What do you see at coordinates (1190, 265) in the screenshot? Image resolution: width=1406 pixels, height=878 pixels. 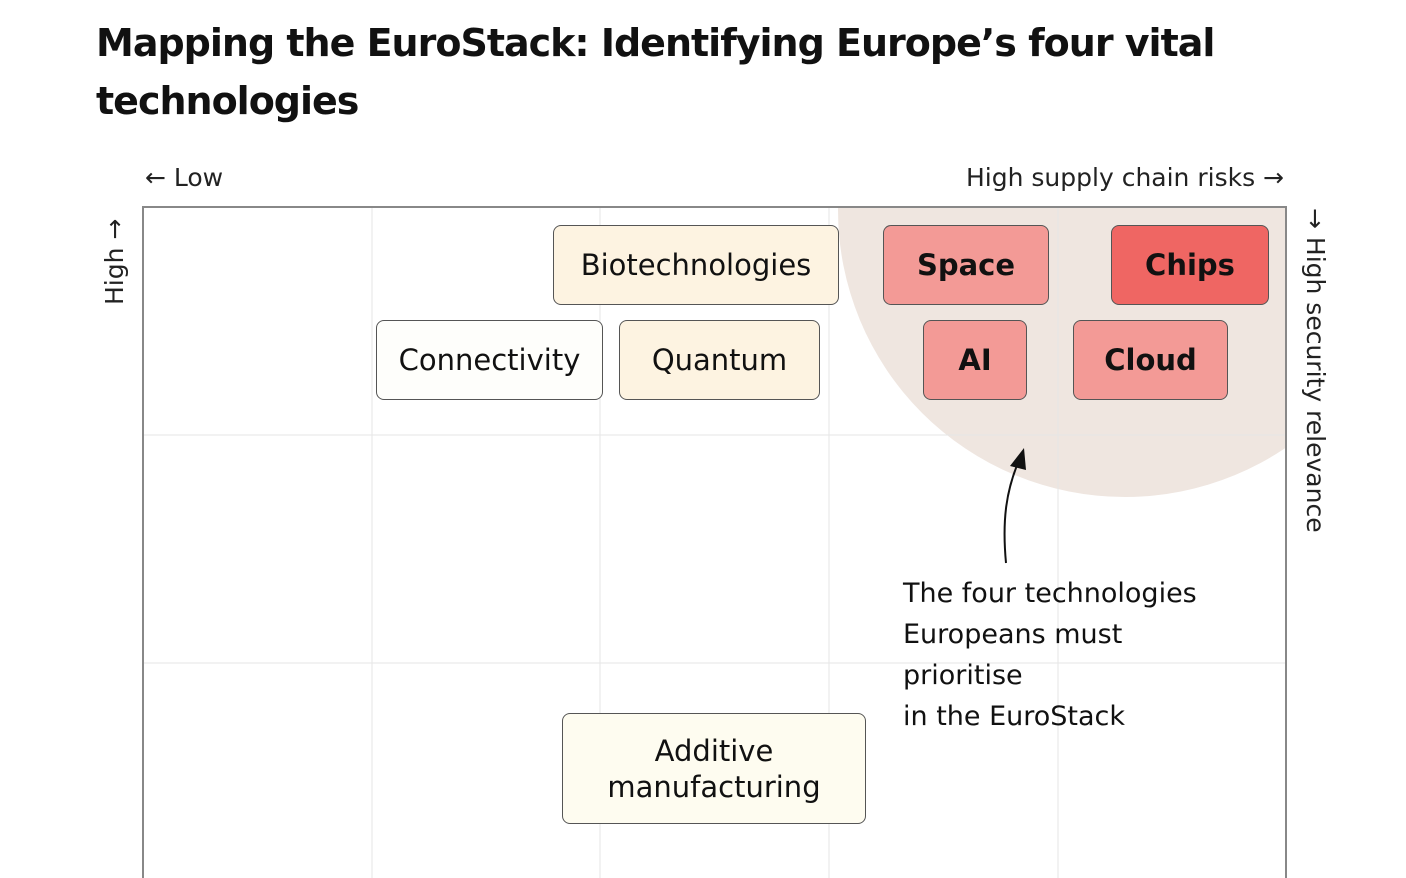 I see `tech-chips: Chips` at bounding box center [1190, 265].